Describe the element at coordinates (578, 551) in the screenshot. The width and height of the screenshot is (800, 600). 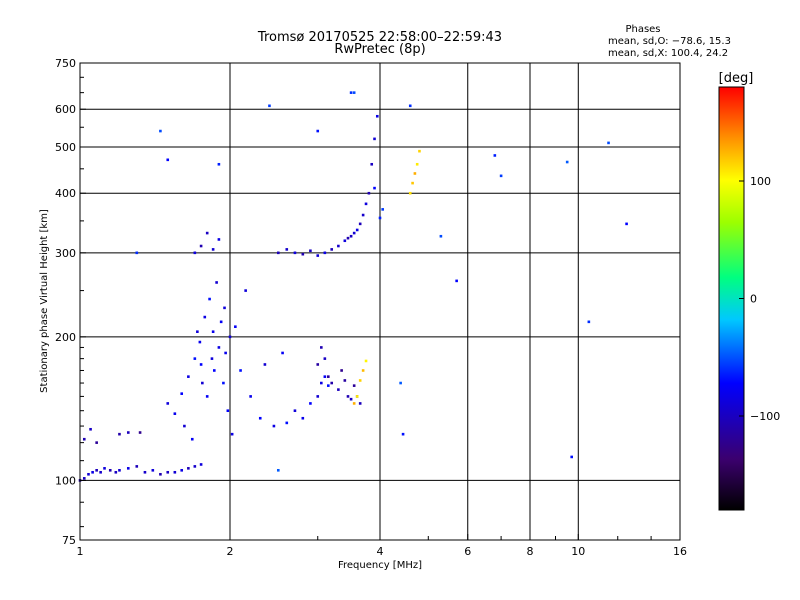
I see `x-tick-label: 10` at that location.